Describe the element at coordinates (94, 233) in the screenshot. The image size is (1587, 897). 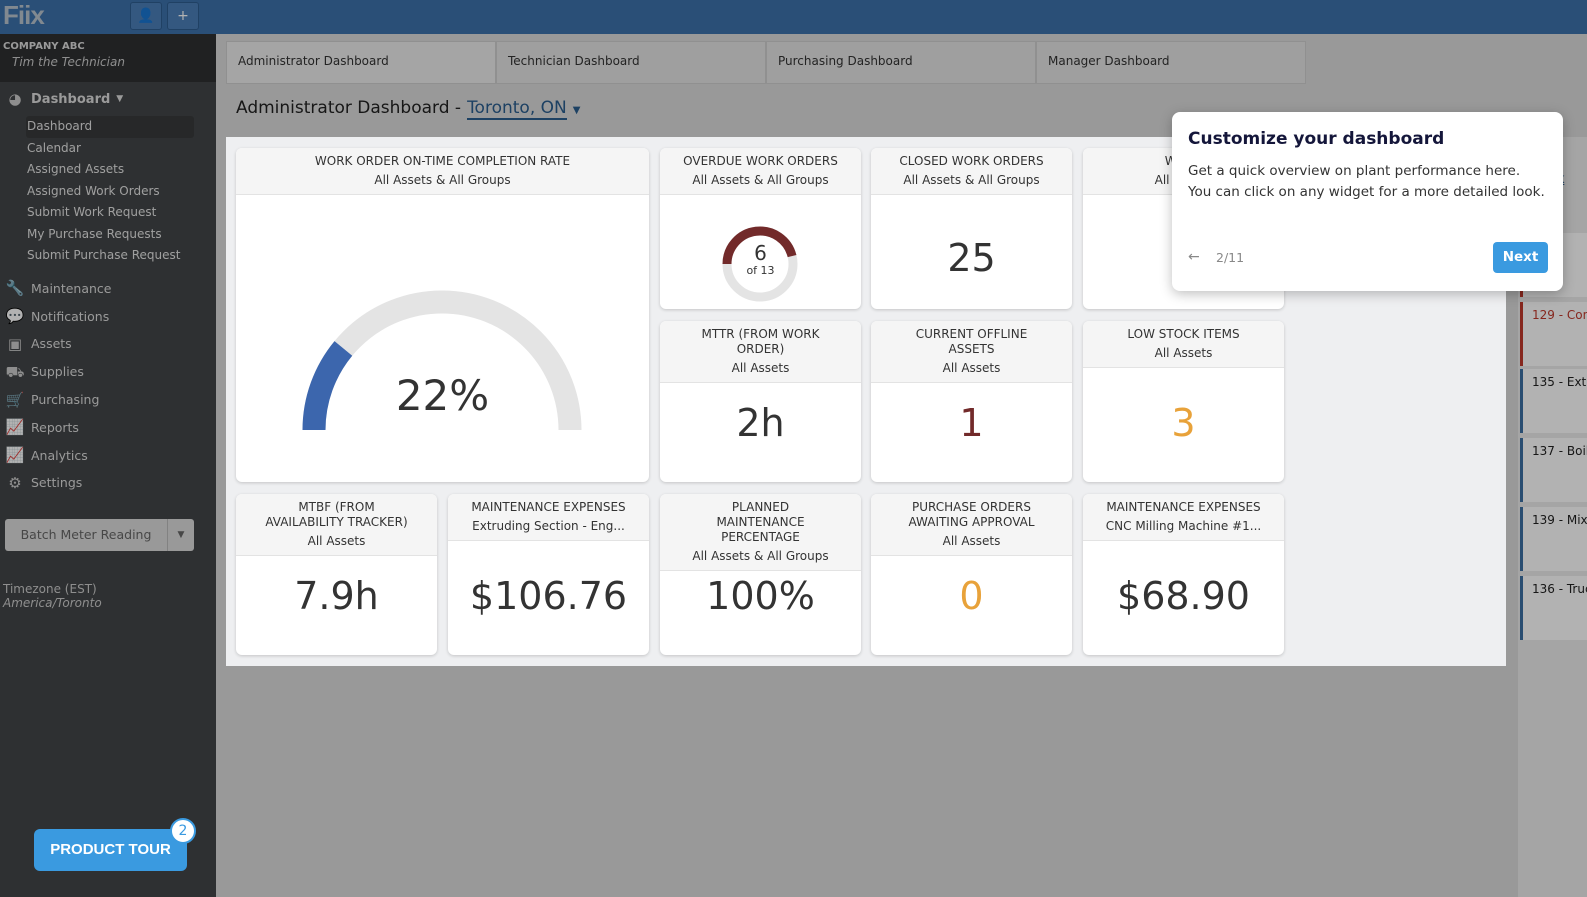
I see `sidebar-item-my-purchase-requests: My Purchase Requests` at that location.